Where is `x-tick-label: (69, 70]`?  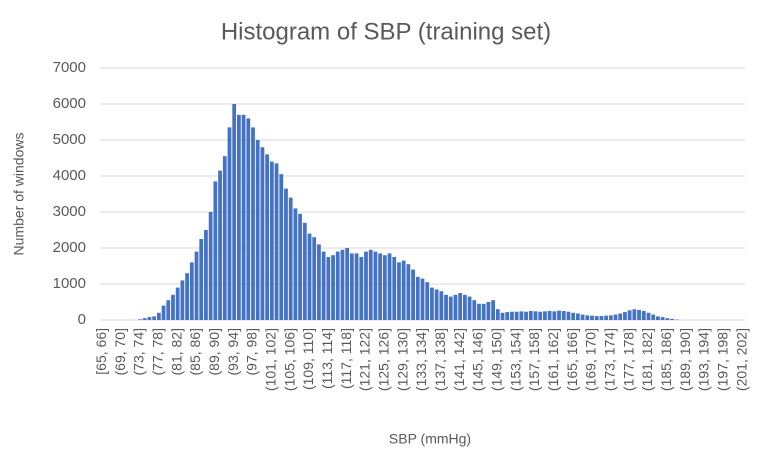 x-tick-label: (69, 70] is located at coordinates (120, 351).